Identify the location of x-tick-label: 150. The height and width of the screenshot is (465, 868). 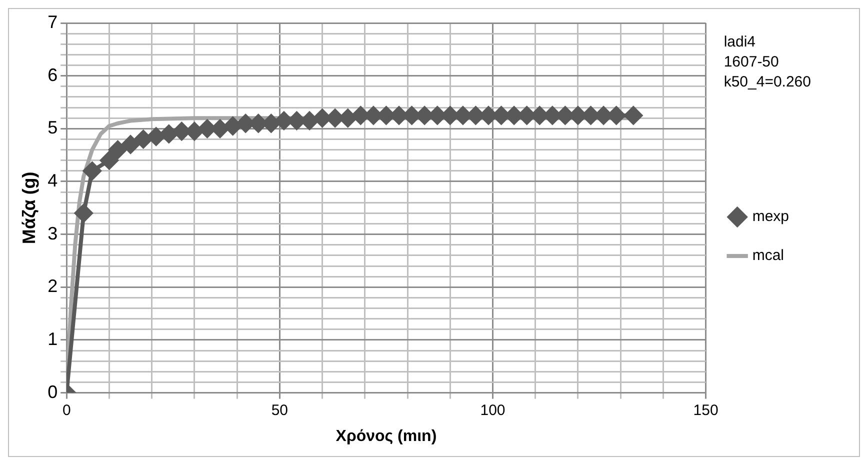
(705, 410).